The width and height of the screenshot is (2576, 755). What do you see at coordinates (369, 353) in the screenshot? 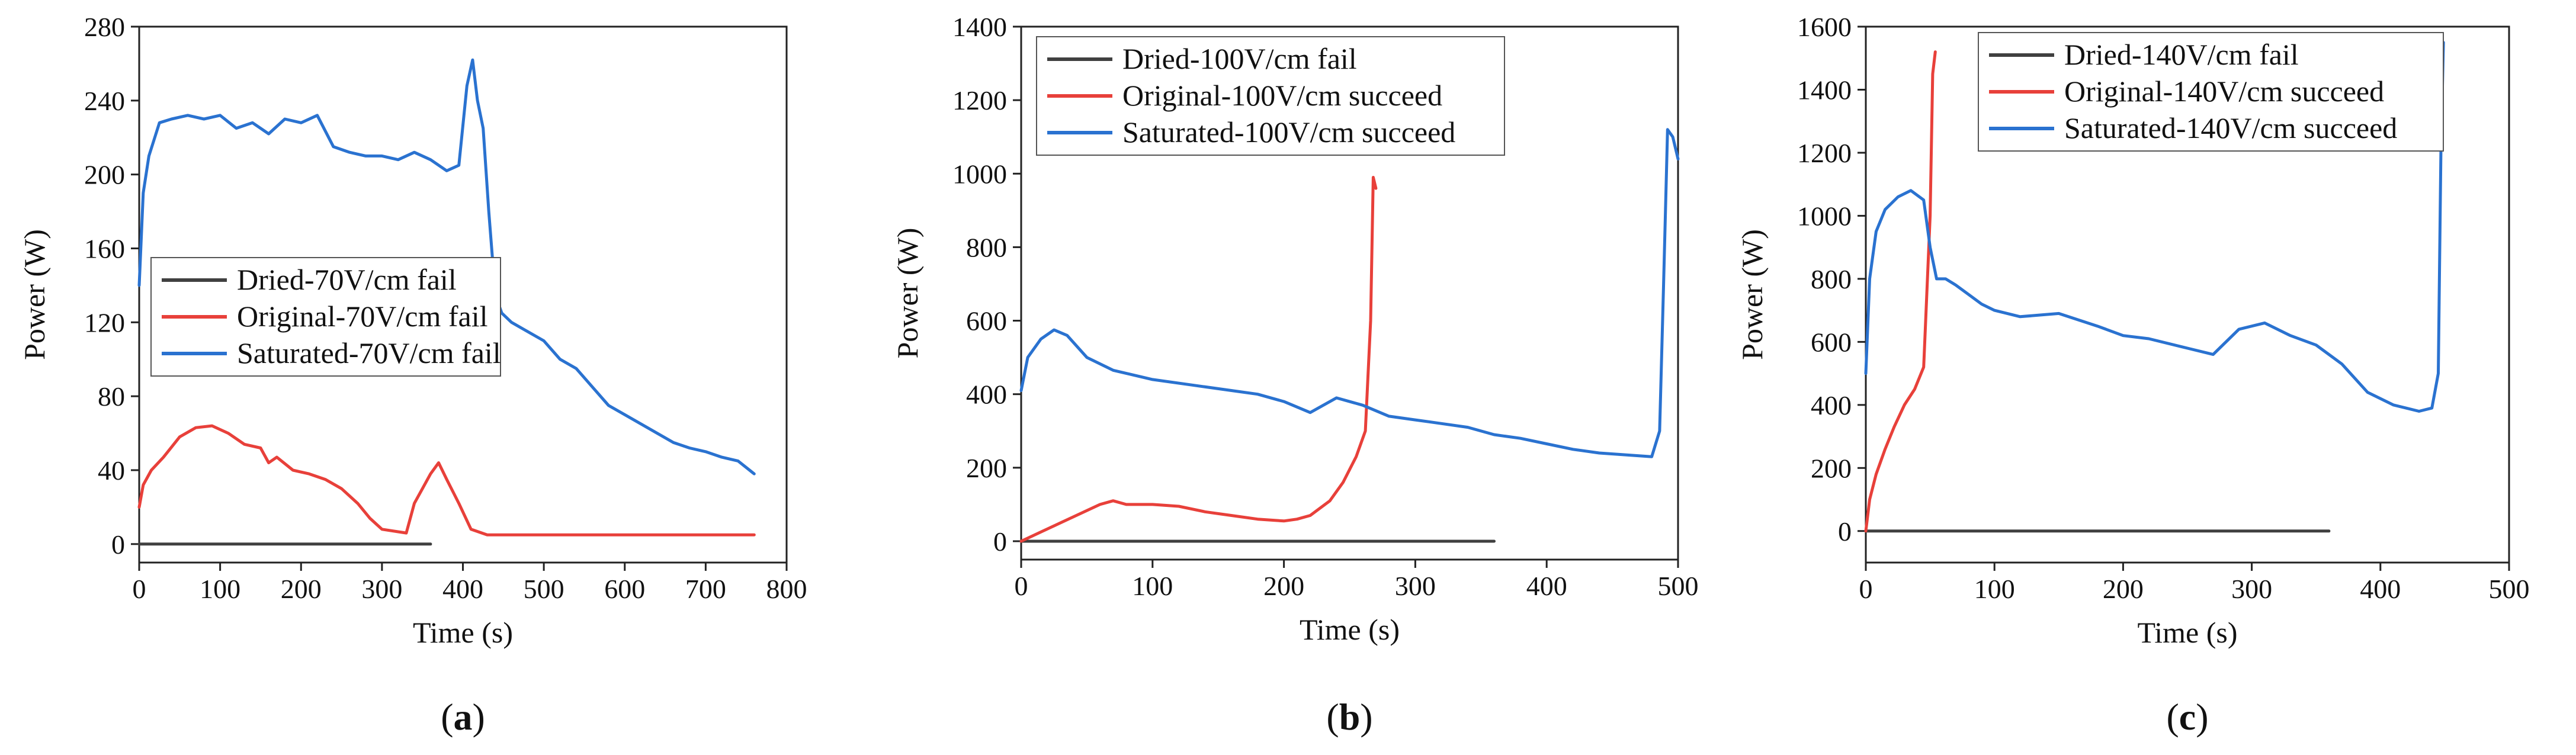
I see `legend-entry: Saturated-70V/cm fail` at bounding box center [369, 353].